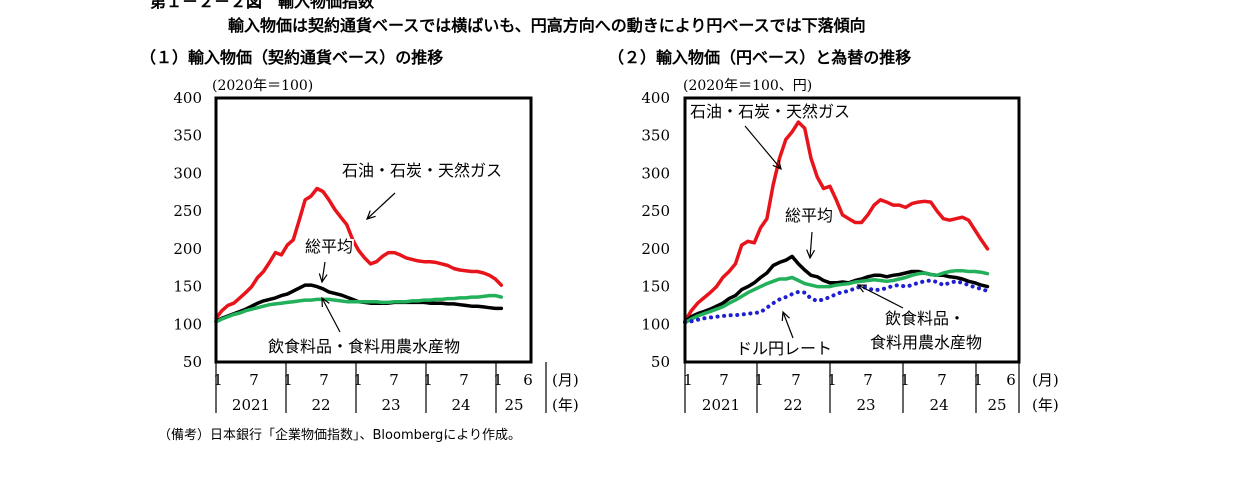  Describe the element at coordinates (262, 86) in the screenshot. I see `unit-label: (2020年＝100)` at that location.